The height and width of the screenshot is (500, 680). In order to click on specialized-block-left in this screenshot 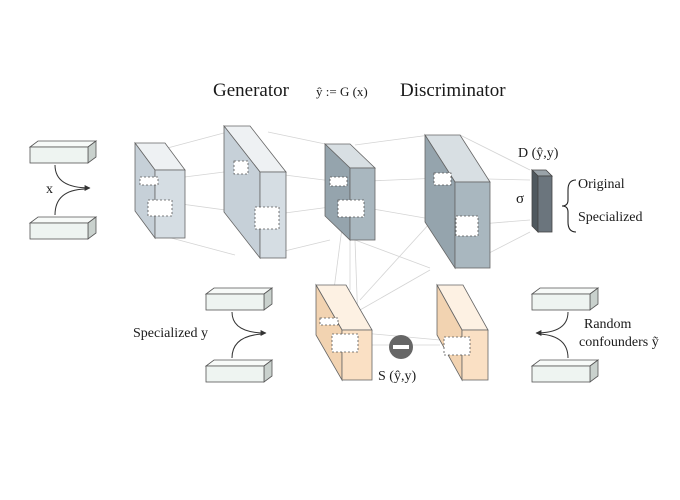, I will do `click(344, 332)`.